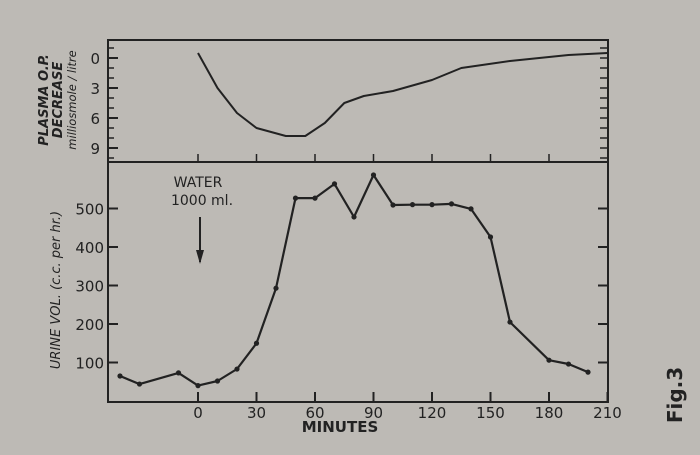 This screenshot has height=455, width=700. What do you see at coordinates (373, 413) in the screenshot?
I see `urine-x-tick-label: 90` at bounding box center [373, 413].